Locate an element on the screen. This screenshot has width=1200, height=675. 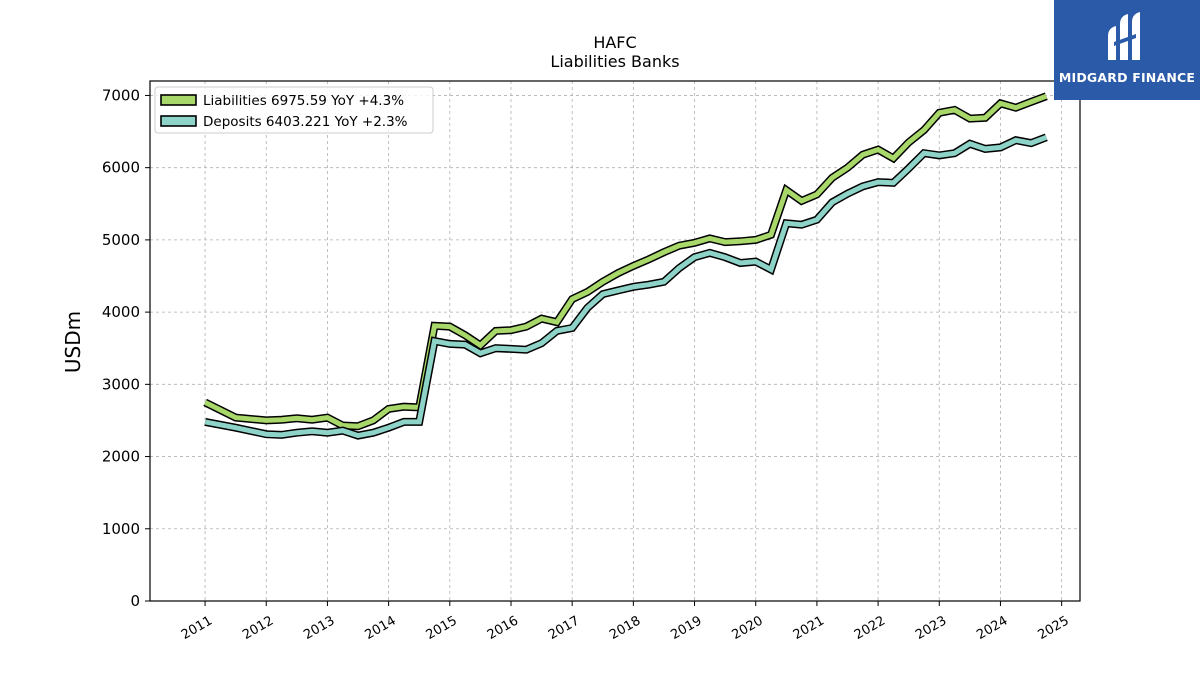
x-tick-label: 2022 is located at coordinates (870, 628).